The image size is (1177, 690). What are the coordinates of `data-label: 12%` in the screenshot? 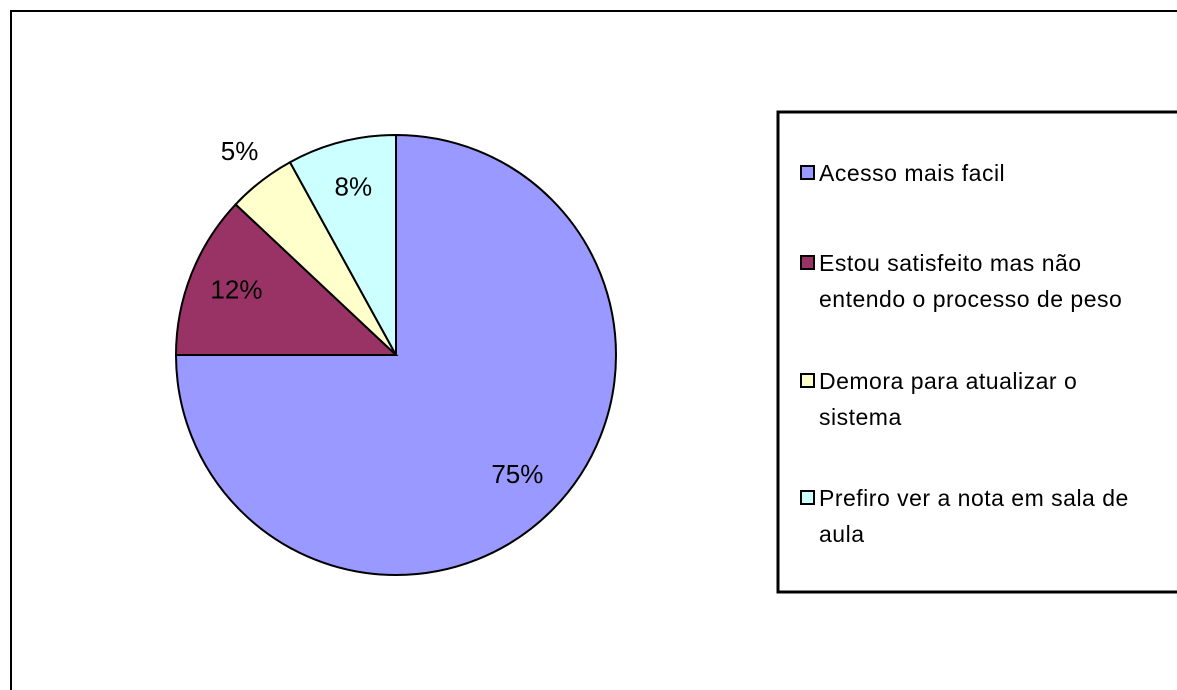 It's located at (236, 290).